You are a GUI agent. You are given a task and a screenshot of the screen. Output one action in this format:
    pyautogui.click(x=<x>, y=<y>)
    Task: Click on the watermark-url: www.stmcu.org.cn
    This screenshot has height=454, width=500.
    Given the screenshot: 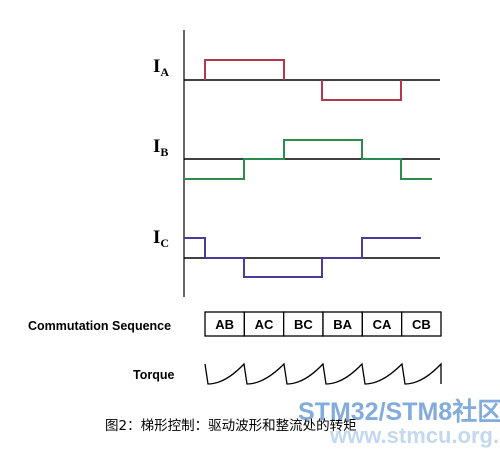 What is the action you would take?
    pyautogui.click(x=414, y=435)
    